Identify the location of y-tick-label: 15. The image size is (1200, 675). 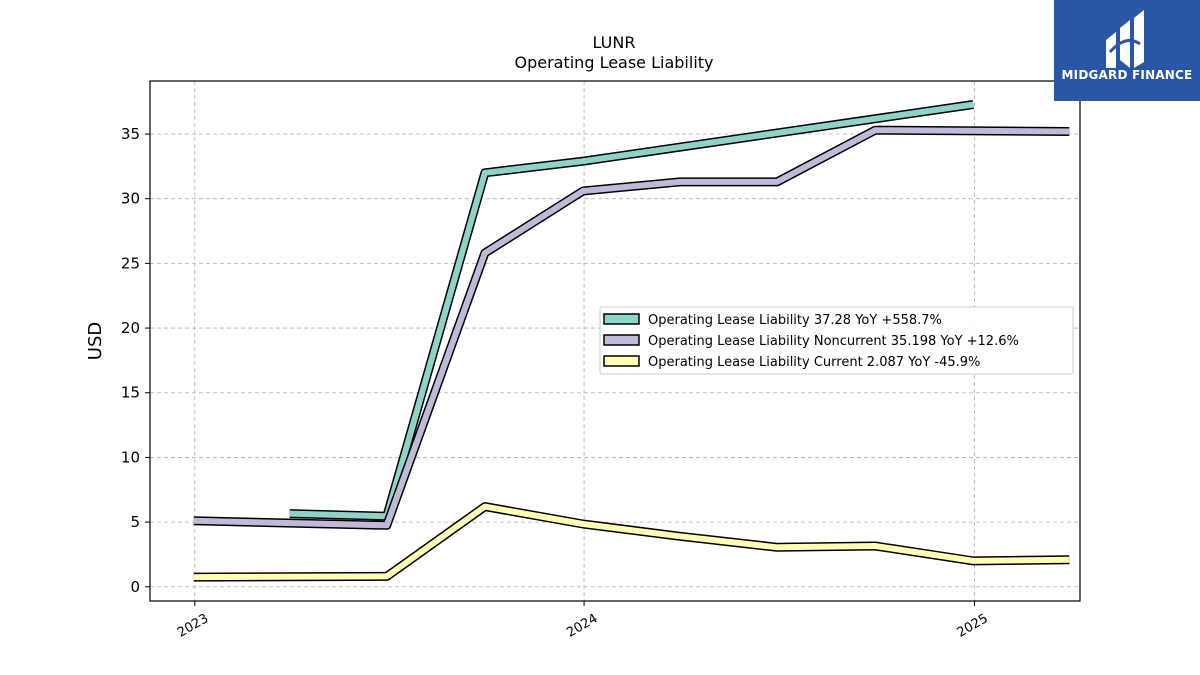
(130, 393).